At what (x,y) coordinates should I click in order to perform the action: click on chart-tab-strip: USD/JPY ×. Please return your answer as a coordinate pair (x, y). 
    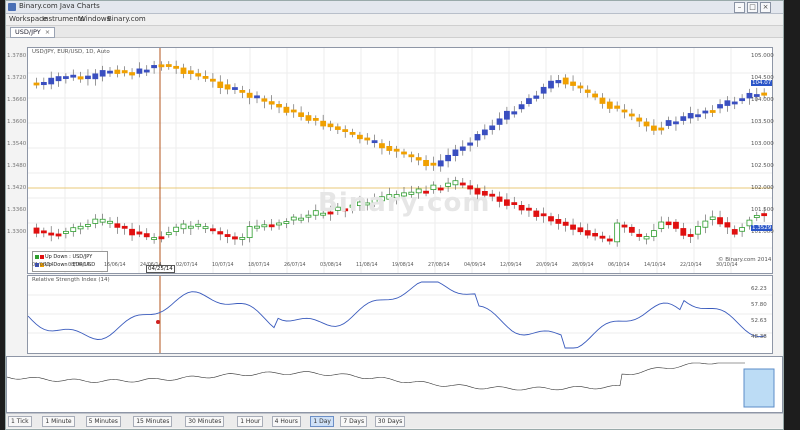
    Looking at the image, I should click on (394, 32).